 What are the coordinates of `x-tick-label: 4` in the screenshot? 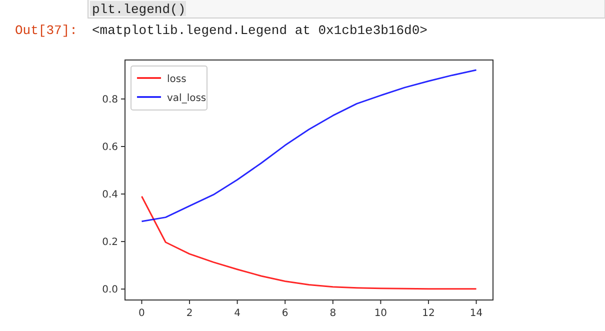 It's located at (237, 313).